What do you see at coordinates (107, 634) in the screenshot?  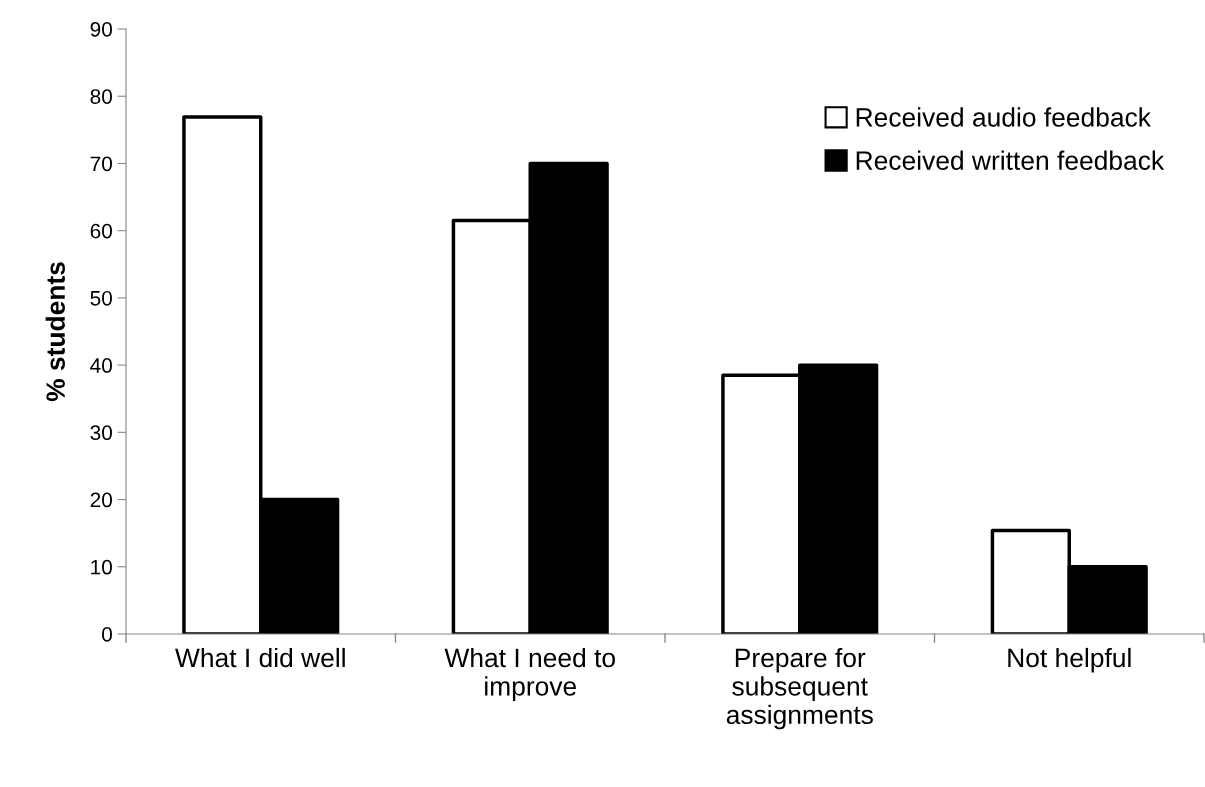 I see `y-tick-label: 0` at bounding box center [107, 634].